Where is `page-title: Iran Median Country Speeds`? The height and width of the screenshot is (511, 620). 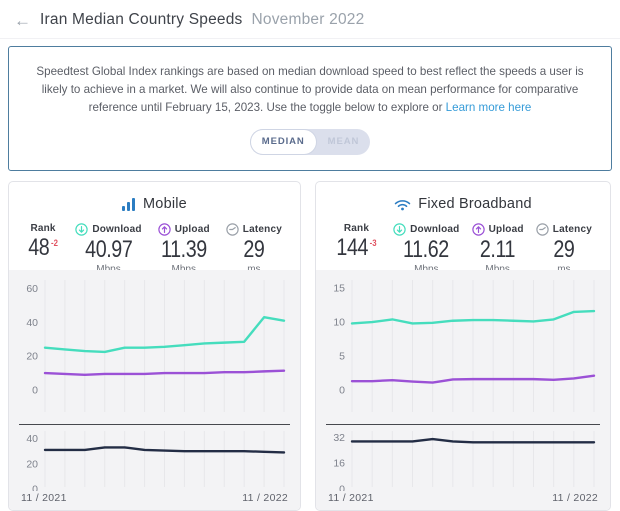 page-title: Iran Median Country Speeds is located at coordinates (141, 19).